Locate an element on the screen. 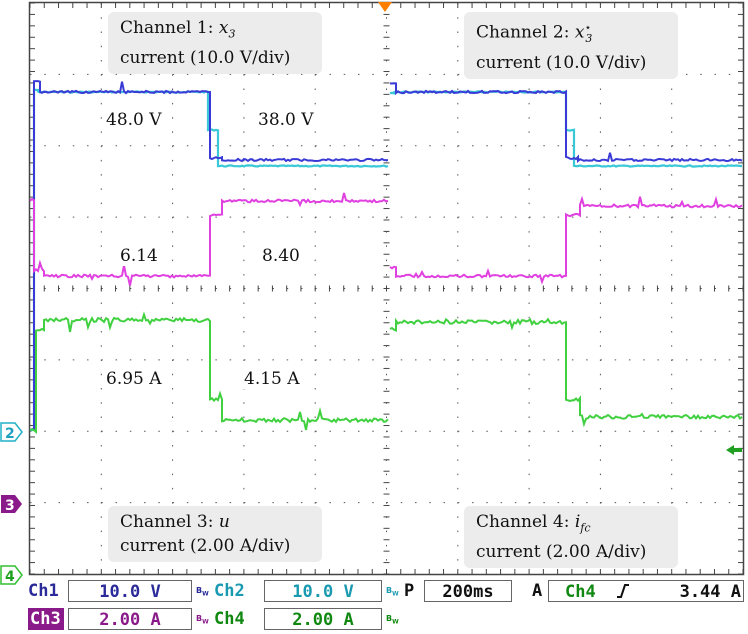 The width and height of the screenshot is (748, 634). channel-3-marker: 3 is located at coordinates (11, 504).